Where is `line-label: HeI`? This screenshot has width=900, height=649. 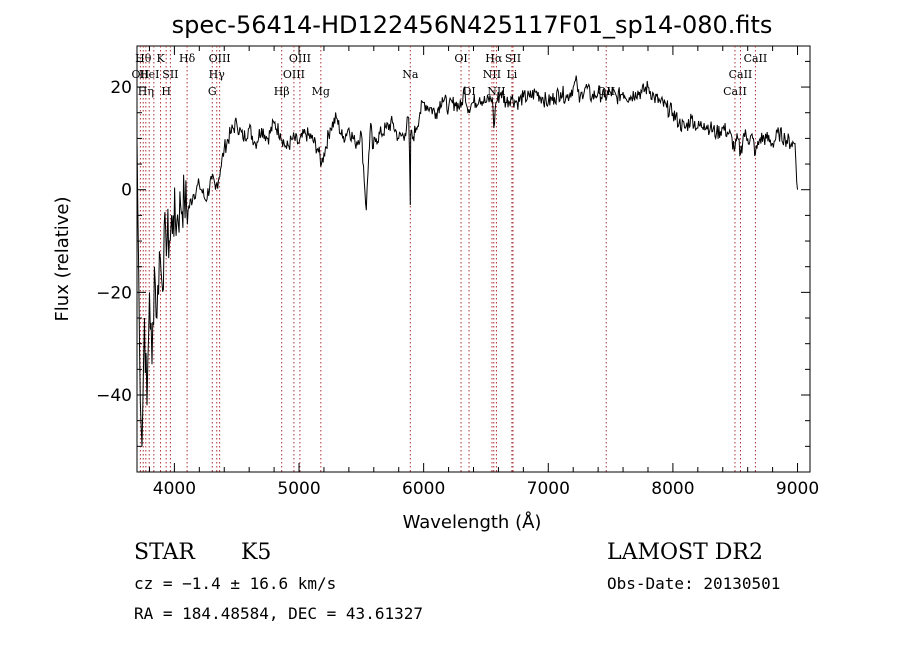 line-label: HeI is located at coordinates (149, 74).